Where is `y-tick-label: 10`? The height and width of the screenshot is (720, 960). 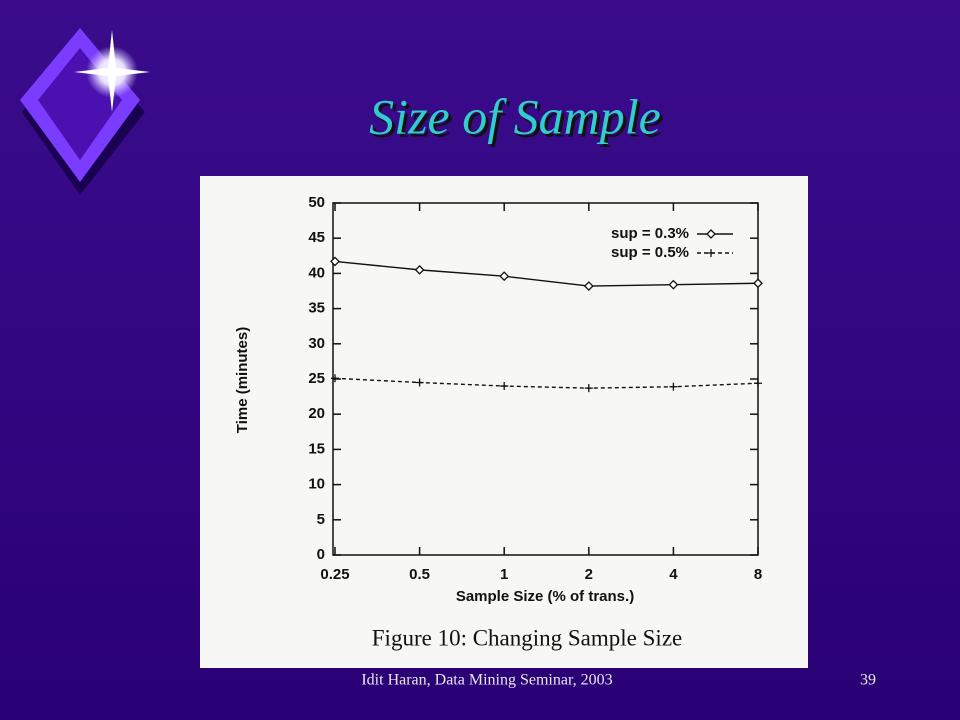 y-tick-label: 10 is located at coordinates (316, 484).